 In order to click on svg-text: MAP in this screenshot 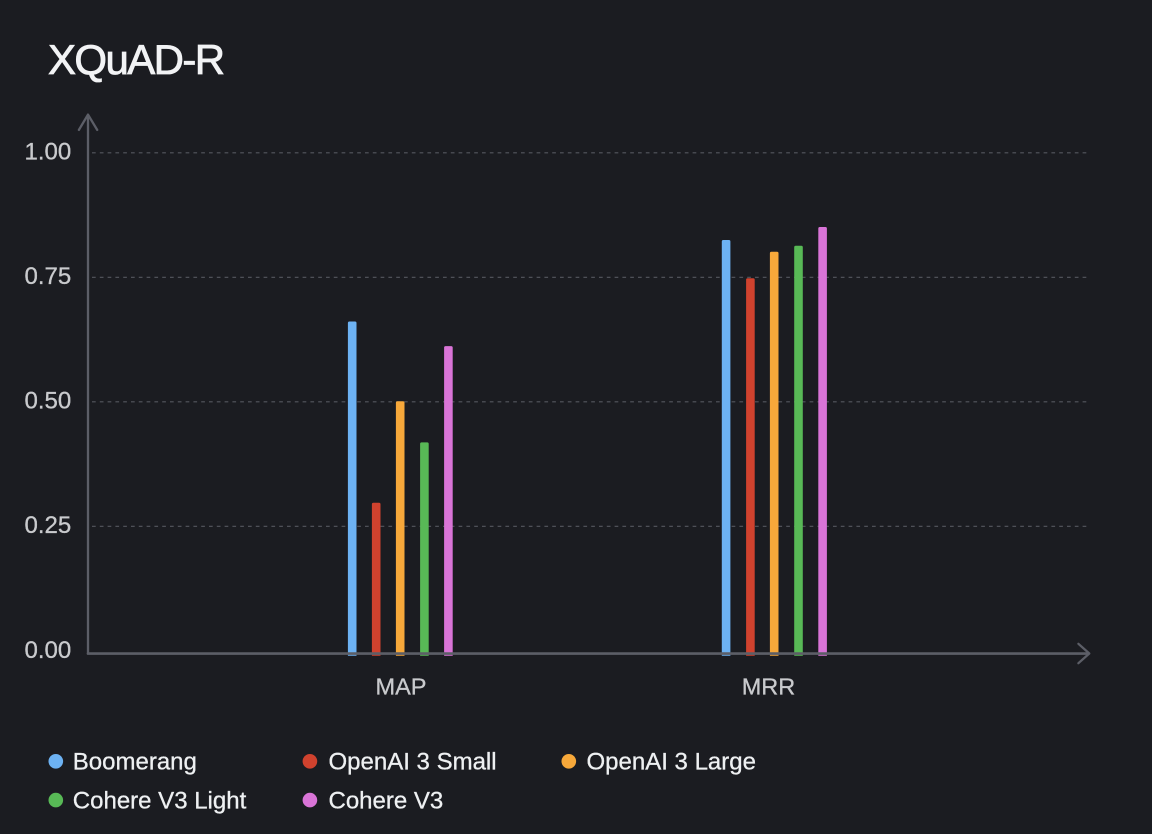, I will do `click(401, 687)`.